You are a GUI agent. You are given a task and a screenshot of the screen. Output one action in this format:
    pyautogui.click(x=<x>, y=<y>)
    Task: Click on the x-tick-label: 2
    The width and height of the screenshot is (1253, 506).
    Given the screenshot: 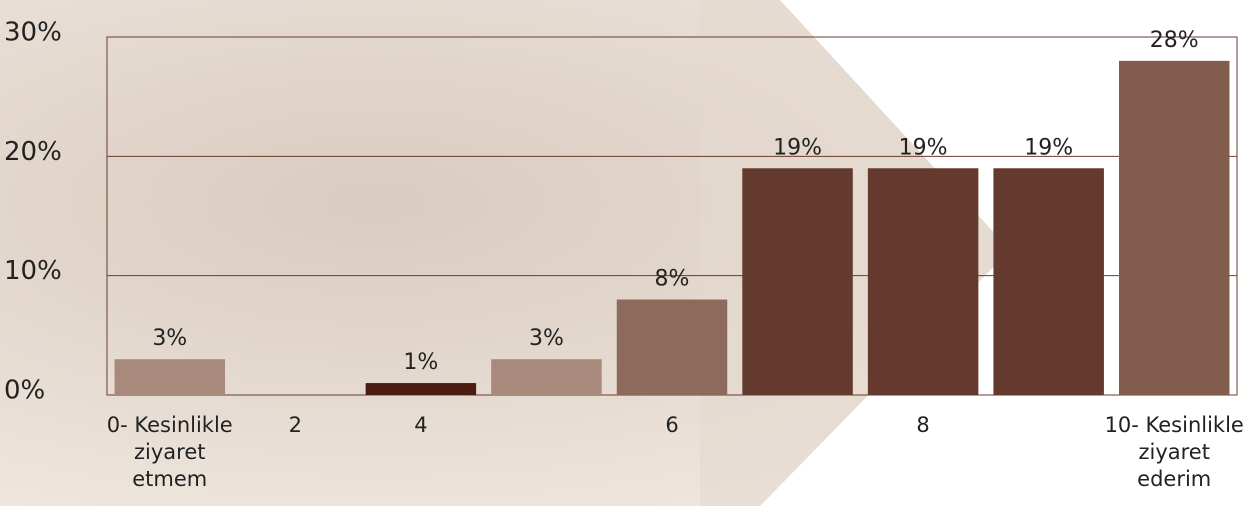 What is the action you would take?
    pyautogui.click(x=295, y=425)
    